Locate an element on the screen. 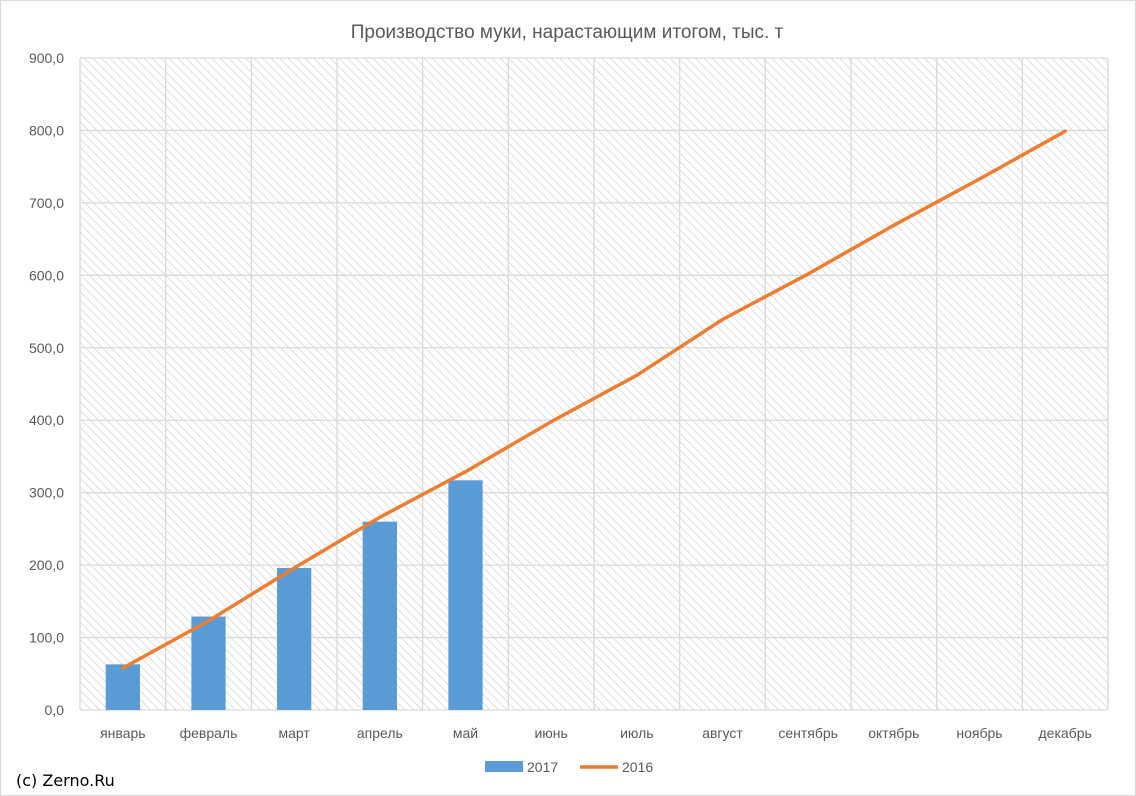 Image resolution: width=1136 pixels, height=796 pixels. x-tick-label: июнь is located at coordinates (550, 733).